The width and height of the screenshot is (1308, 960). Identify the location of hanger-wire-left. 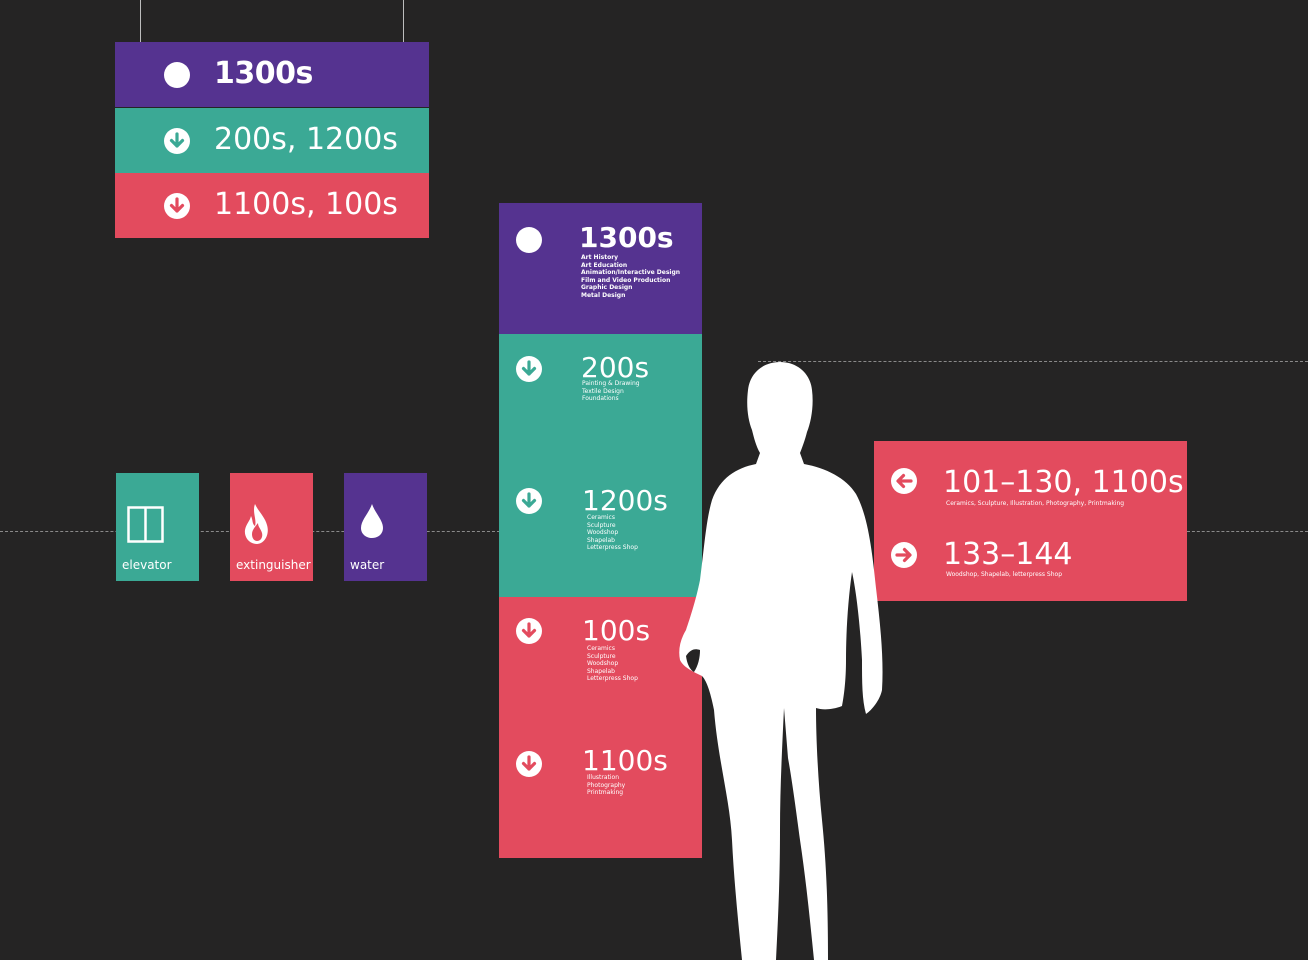
(140, 21).